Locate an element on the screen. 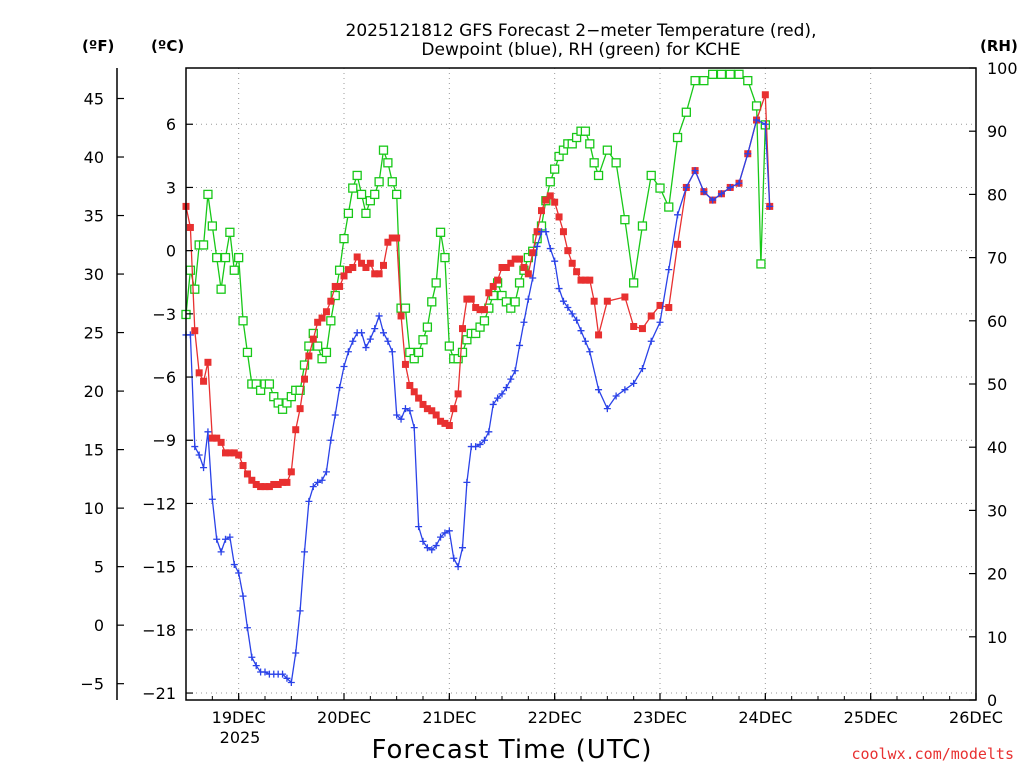 This screenshot has width=1024, height=768. celsius-unit-label: (ºC) is located at coordinates (167, 46).